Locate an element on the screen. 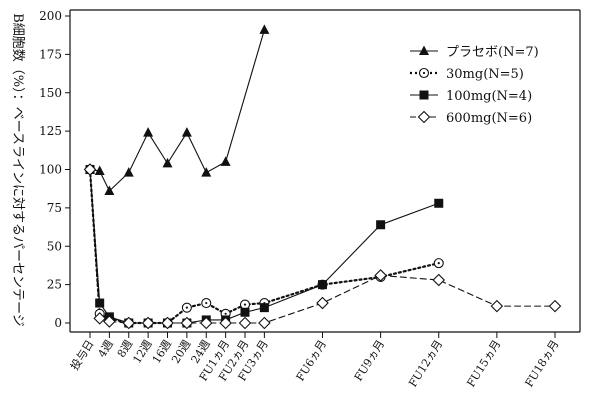  y-axis-title: B細胞数（%）：ベースラインに対するパーセンテージ is located at coordinates (17, 170).